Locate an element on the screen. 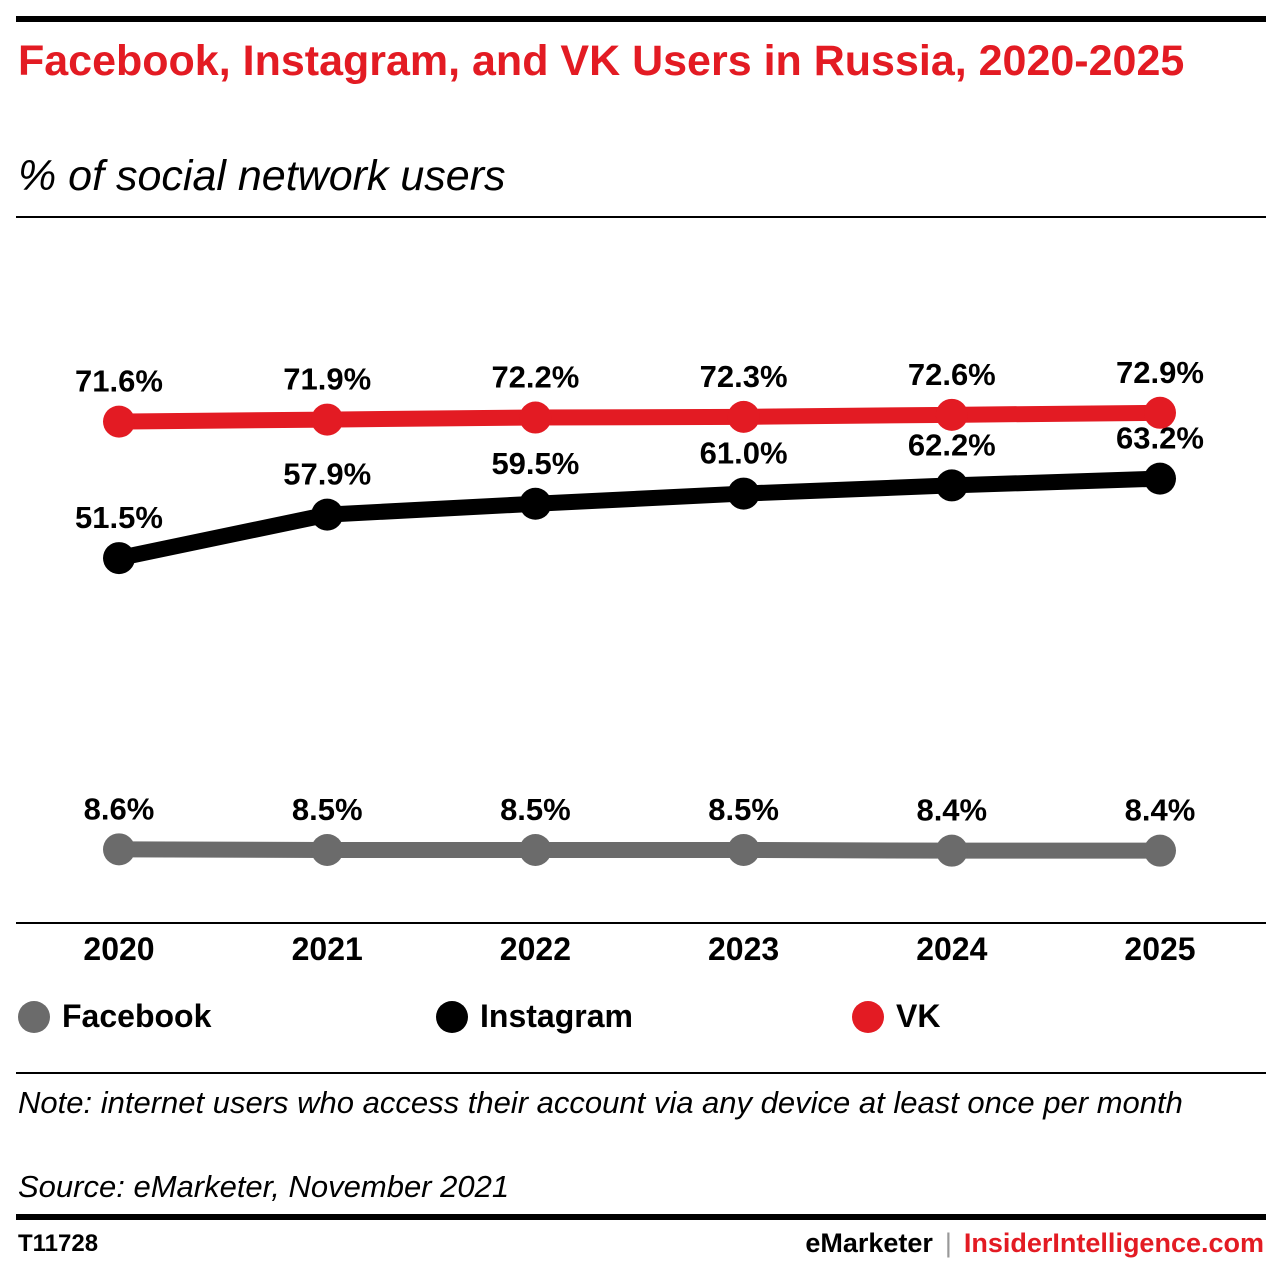  facebook-point-2024 is located at coordinates (951, 850).